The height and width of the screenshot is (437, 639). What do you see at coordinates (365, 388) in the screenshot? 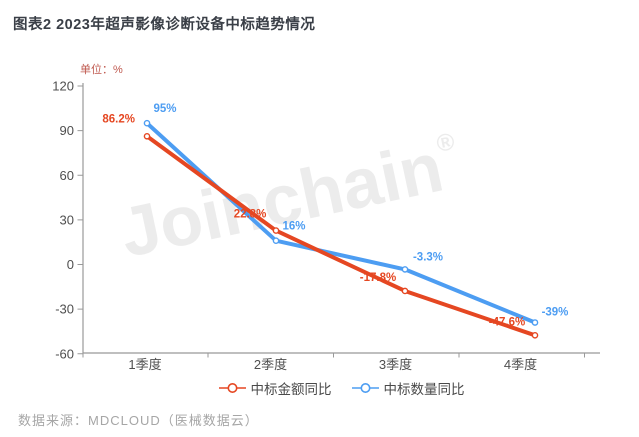
I see `count-series-marker-icon` at bounding box center [365, 388].